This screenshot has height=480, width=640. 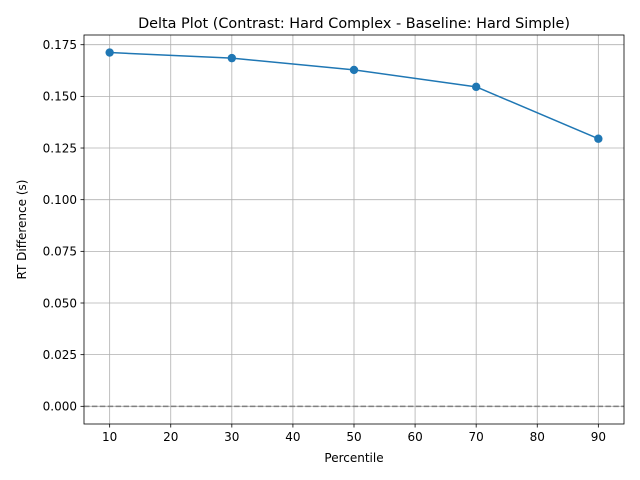 What do you see at coordinates (109, 437) in the screenshot?
I see `x-tick-label: 10` at bounding box center [109, 437].